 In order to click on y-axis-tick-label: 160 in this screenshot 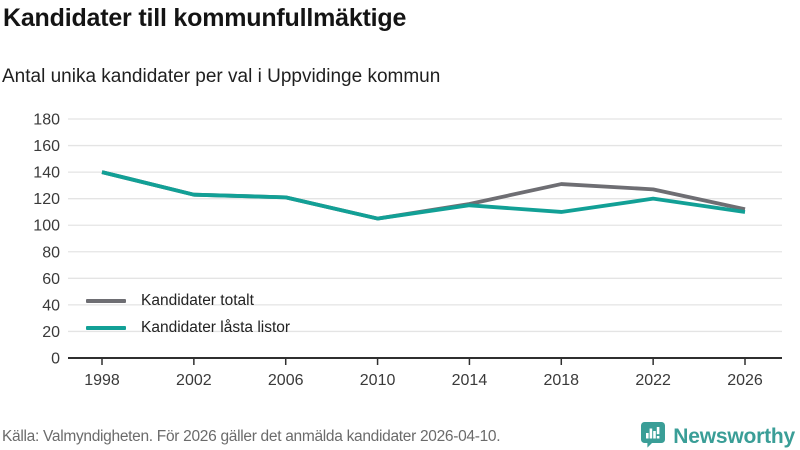, I will do `click(46, 146)`.